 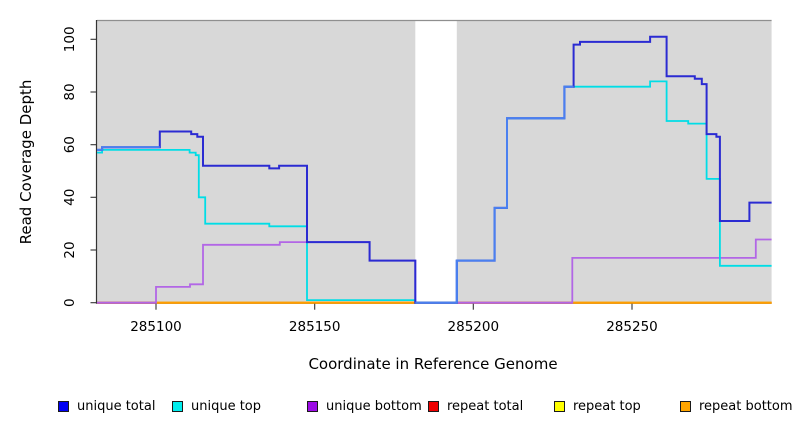 I want to click on legend-label-repeat-top: repeat top, so click(x=607, y=406).